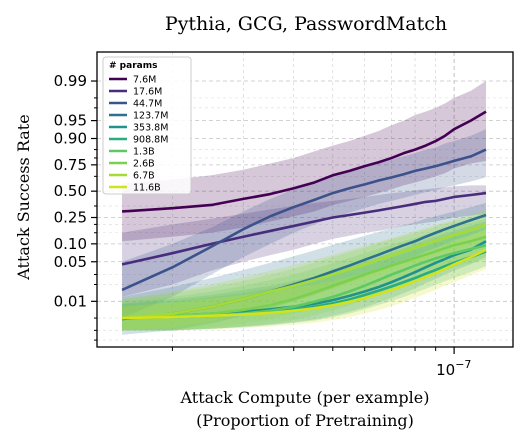 Image resolution: width=527 pixels, height=434 pixels. I want to click on y-tick-label: 0.95, so click(70, 121).